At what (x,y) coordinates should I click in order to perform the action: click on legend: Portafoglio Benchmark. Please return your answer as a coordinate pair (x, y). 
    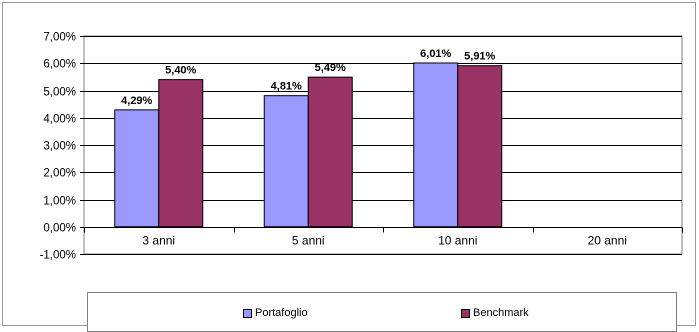
    Looking at the image, I should click on (382, 312).